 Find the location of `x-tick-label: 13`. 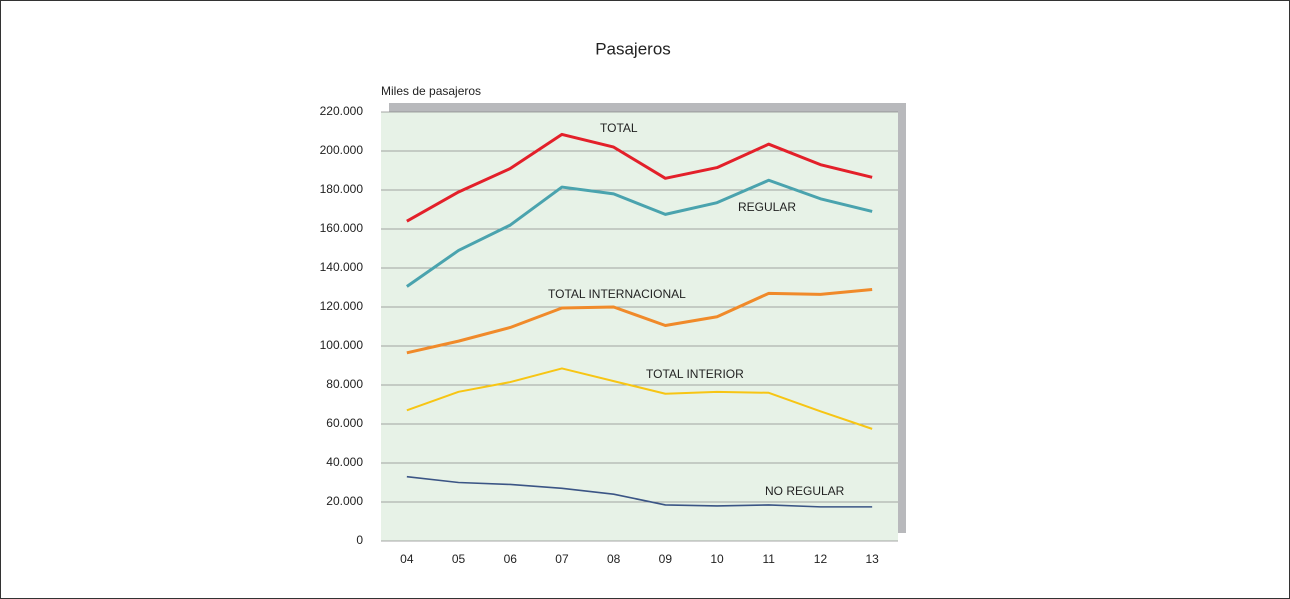

x-tick-label: 13 is located at coordinates (872, 559).